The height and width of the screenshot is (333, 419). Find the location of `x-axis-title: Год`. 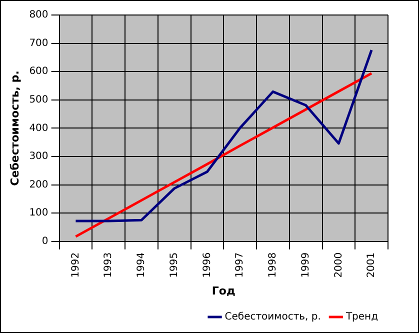

x-axis-title: Год is located at coordinates (224, 291).